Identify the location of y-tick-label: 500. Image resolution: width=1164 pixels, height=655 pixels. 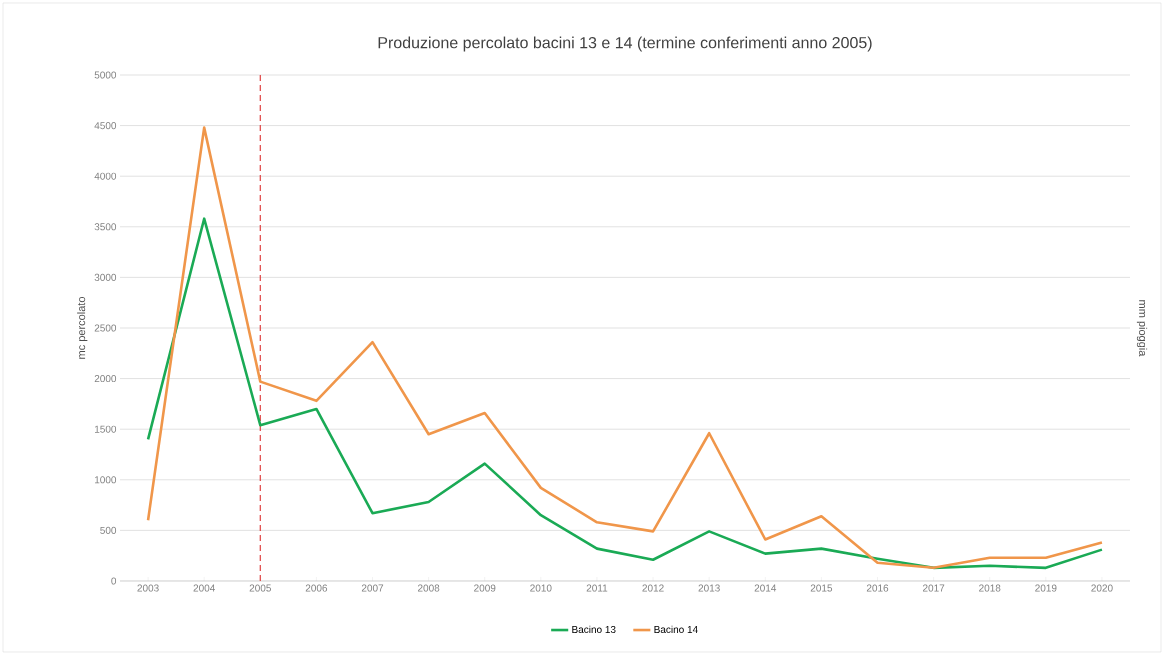
(108, 530).